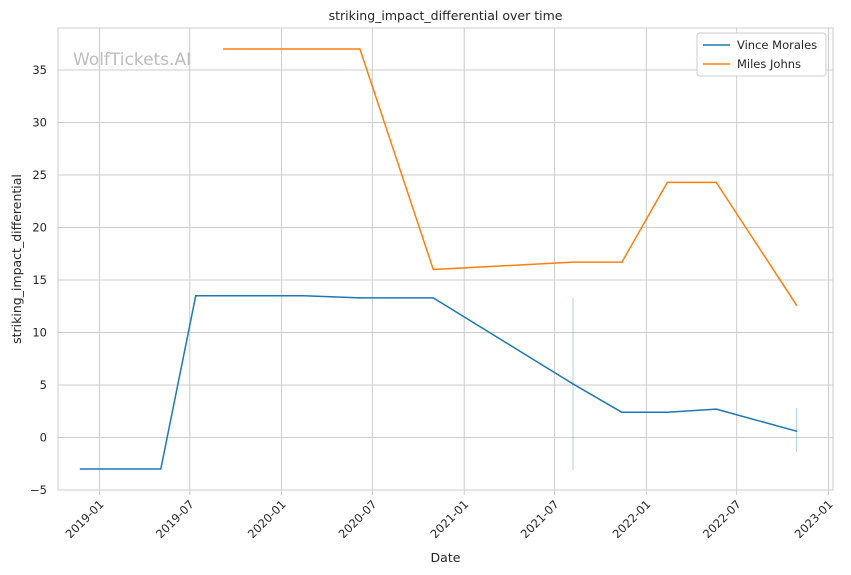 The height and width of the screenshot is (575, 851). I want to click on y-tick-label: 30, so click(39, 123).